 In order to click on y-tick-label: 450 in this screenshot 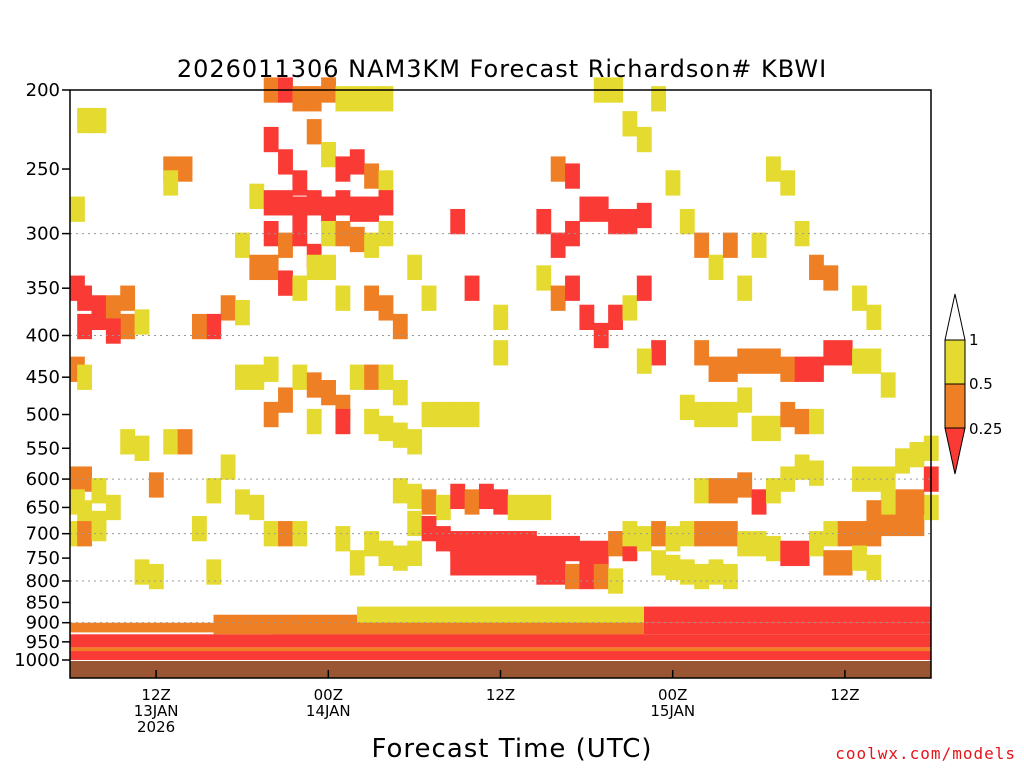, I will do `click(43, 377)`.